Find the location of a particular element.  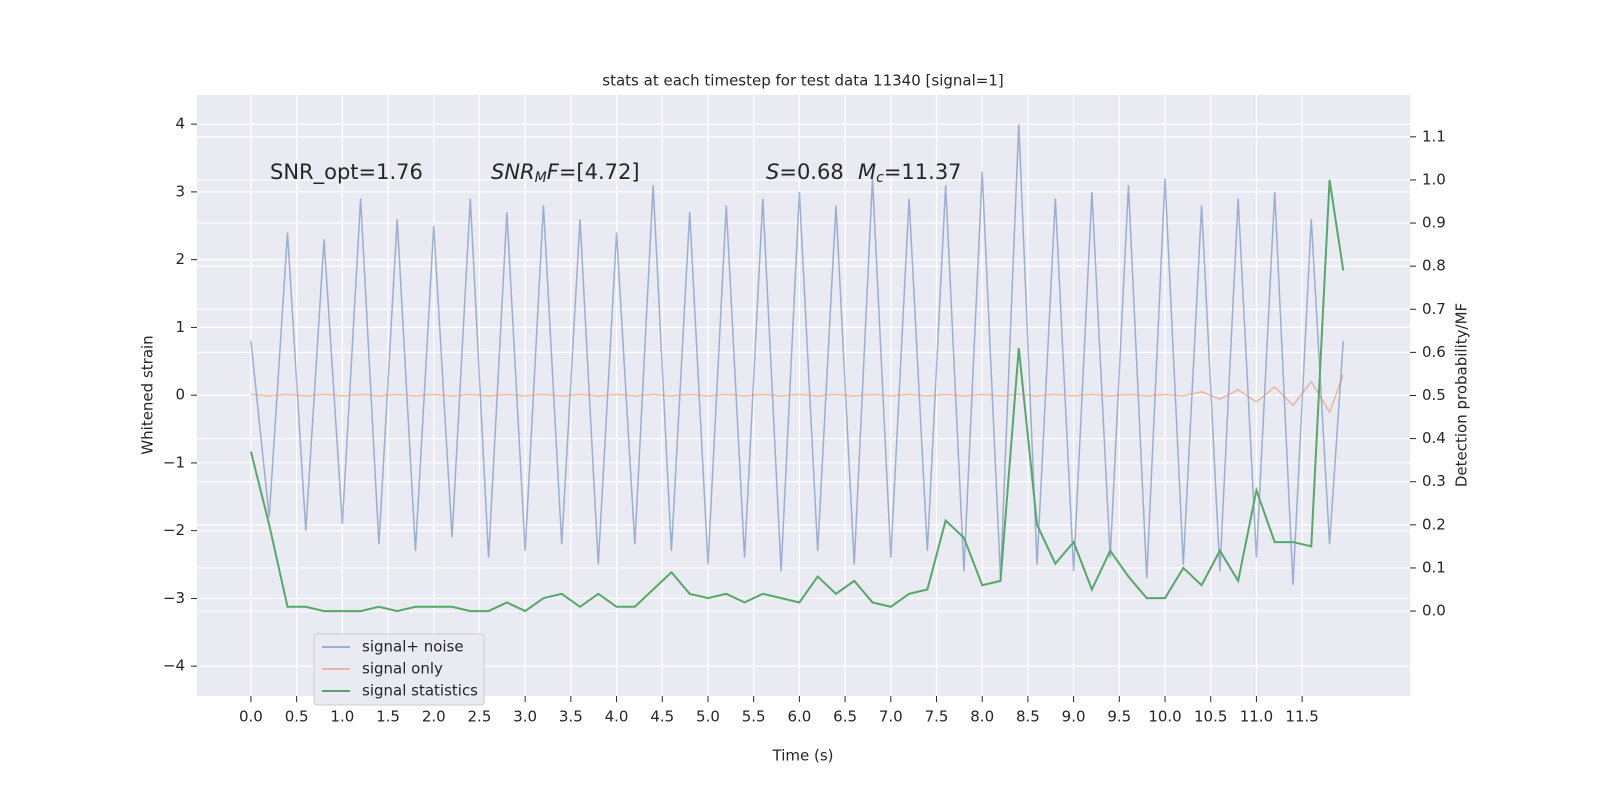

annotation-part: =[4.72] is located at coordinates (599, 172).